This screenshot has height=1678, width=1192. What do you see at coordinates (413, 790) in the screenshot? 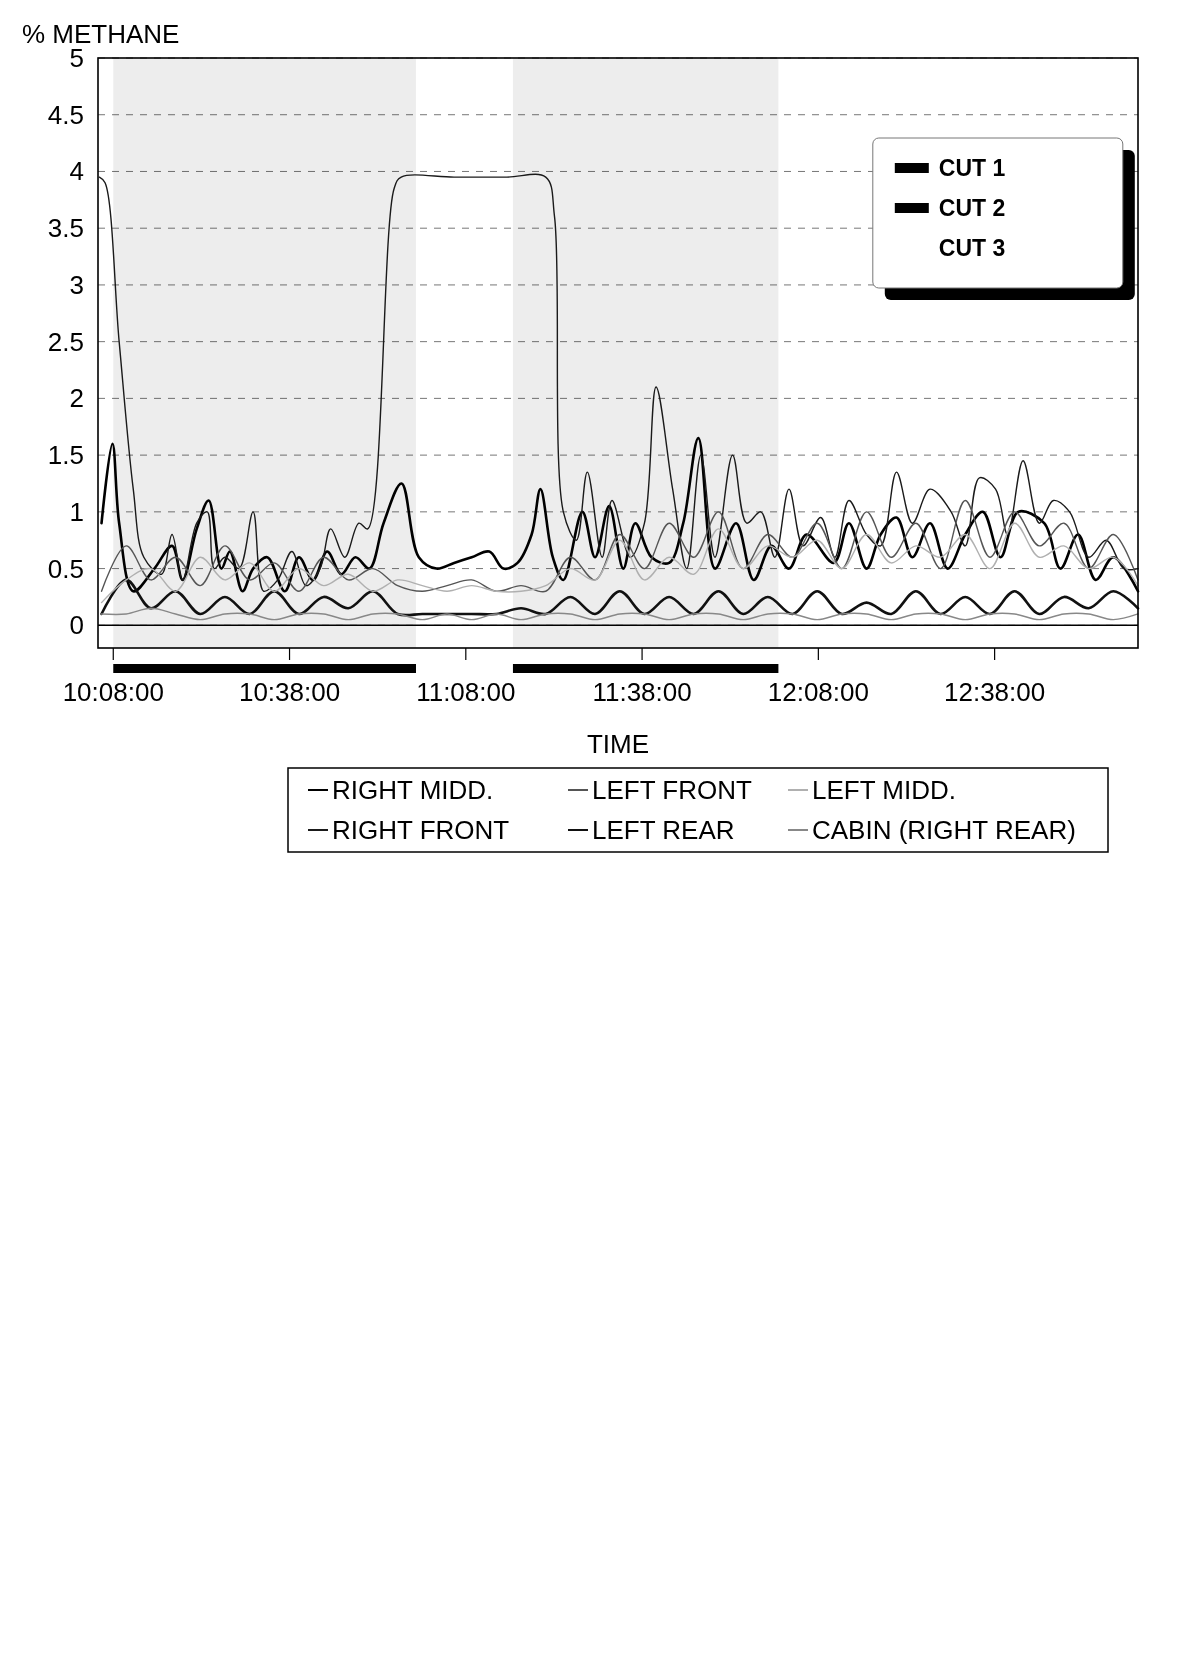
I see `legend-label: RIGHT MIDD.` at bounding box center [413, 790].